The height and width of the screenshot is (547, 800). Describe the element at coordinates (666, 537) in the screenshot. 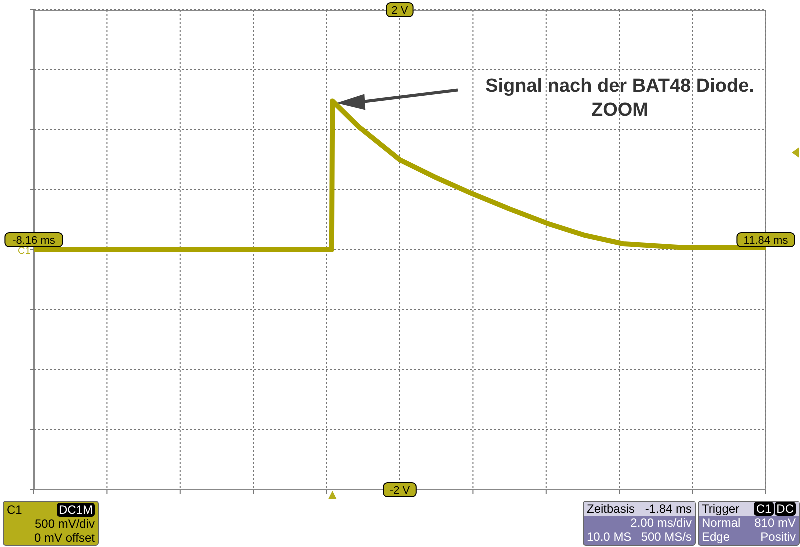

I see `text: 500 MS/s` at that location.